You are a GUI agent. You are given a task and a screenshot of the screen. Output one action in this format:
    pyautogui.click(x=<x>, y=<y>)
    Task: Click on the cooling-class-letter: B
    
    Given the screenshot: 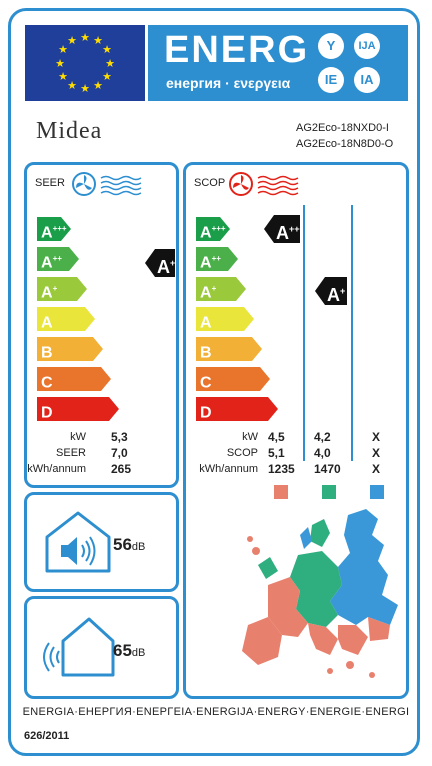 What is the action you would take?
    pyautogui.click(x=47, y=353)
    